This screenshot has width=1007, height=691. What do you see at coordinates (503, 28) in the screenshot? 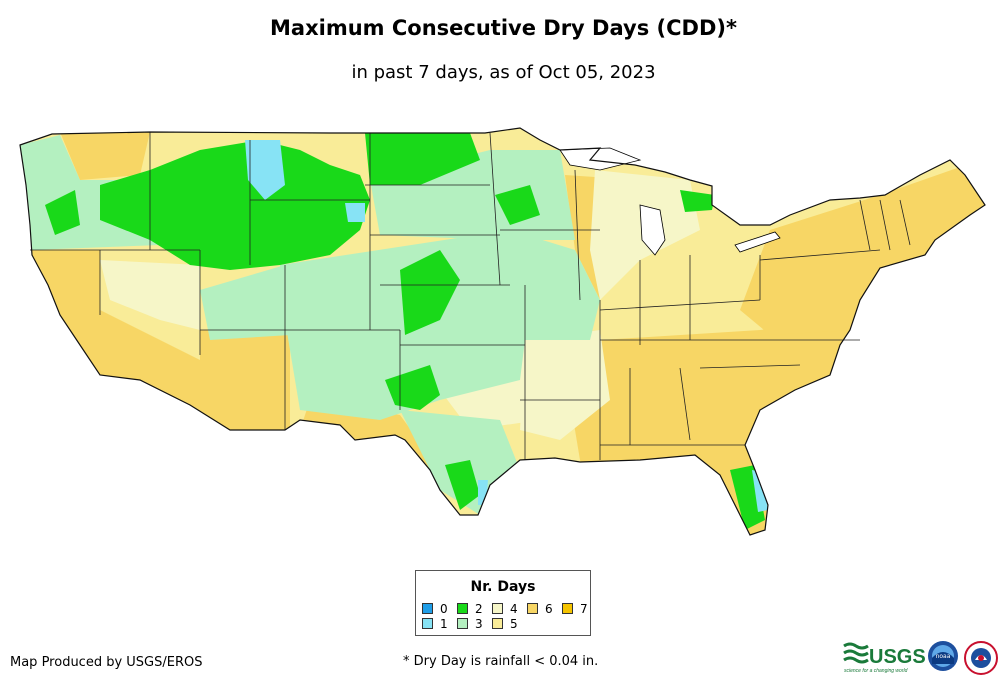
I see `map-title: Maximum Consecutive Dry Days (CDD)*` at bounding box center [503, 28].